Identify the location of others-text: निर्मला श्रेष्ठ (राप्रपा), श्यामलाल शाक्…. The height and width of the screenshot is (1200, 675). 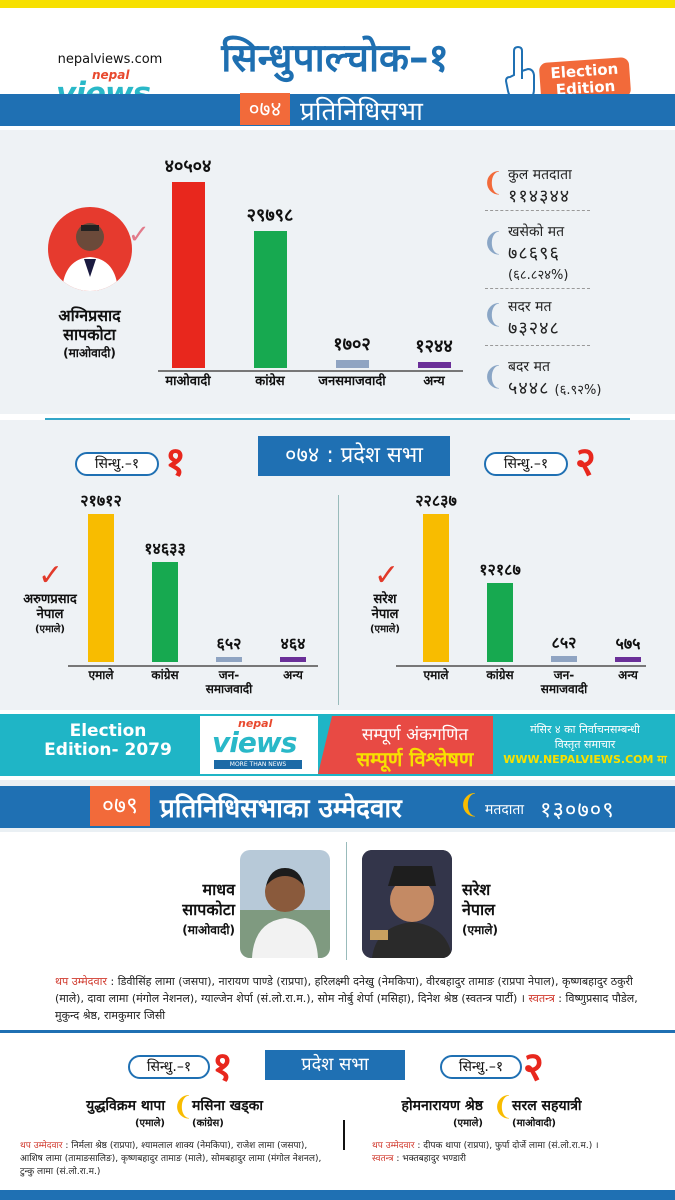
(171, 1159).